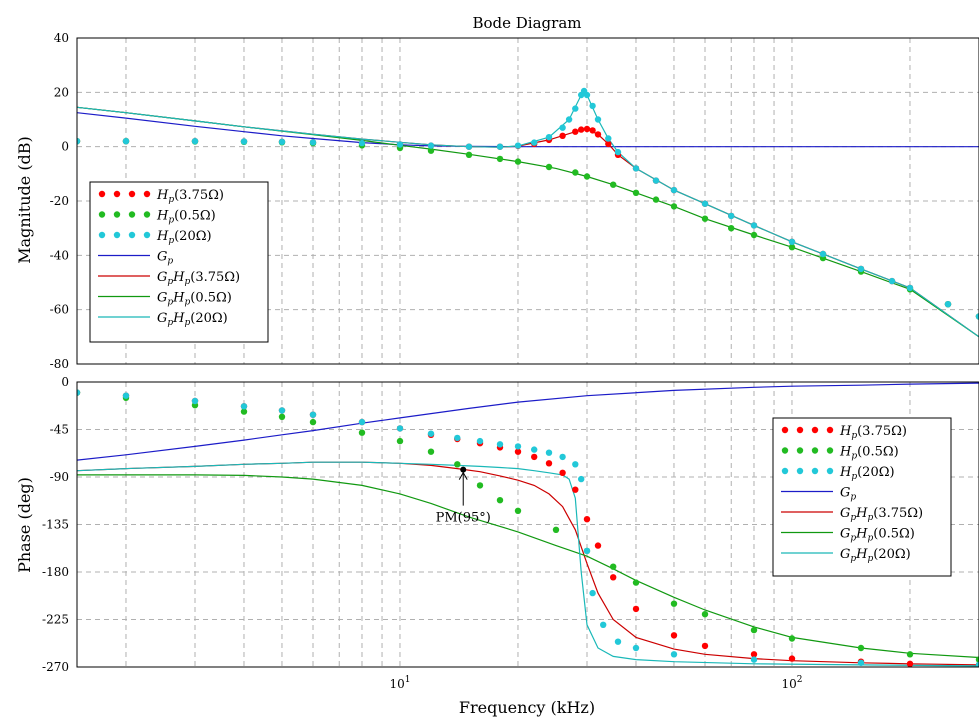  Describe the element at coordinates (55, 525) in the screenshot. I see `phase-y-tick-label: -135` at that location.